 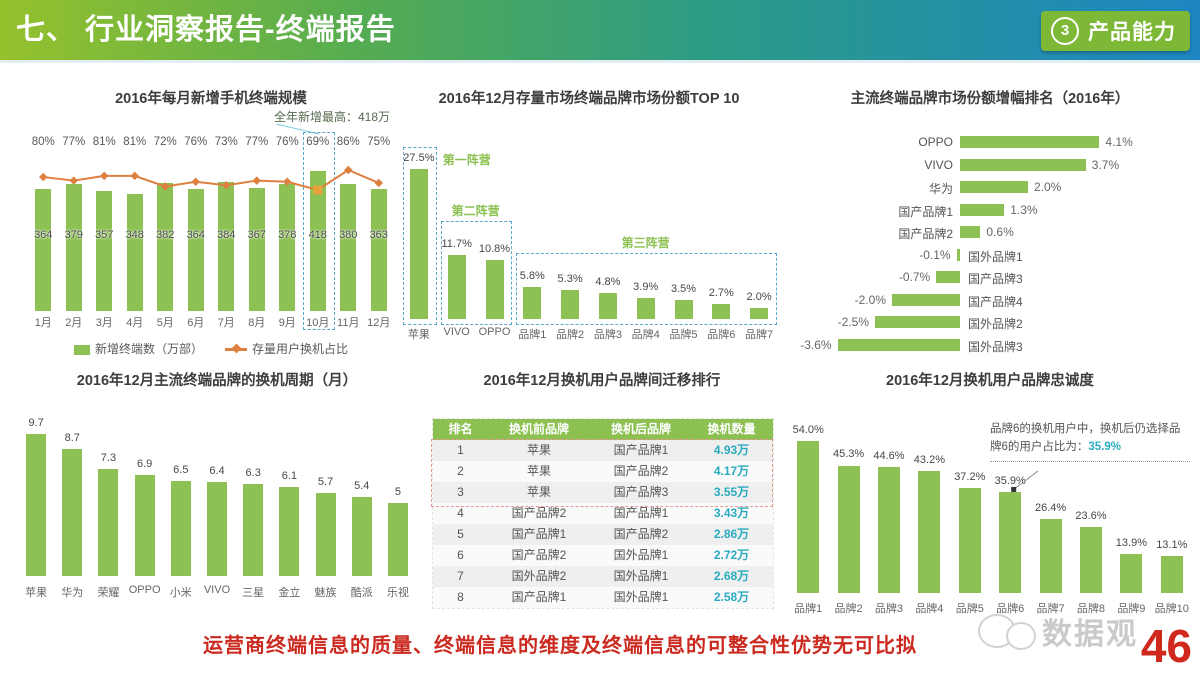 I want to click on x-label: 华为, so click(x=72, y=593).